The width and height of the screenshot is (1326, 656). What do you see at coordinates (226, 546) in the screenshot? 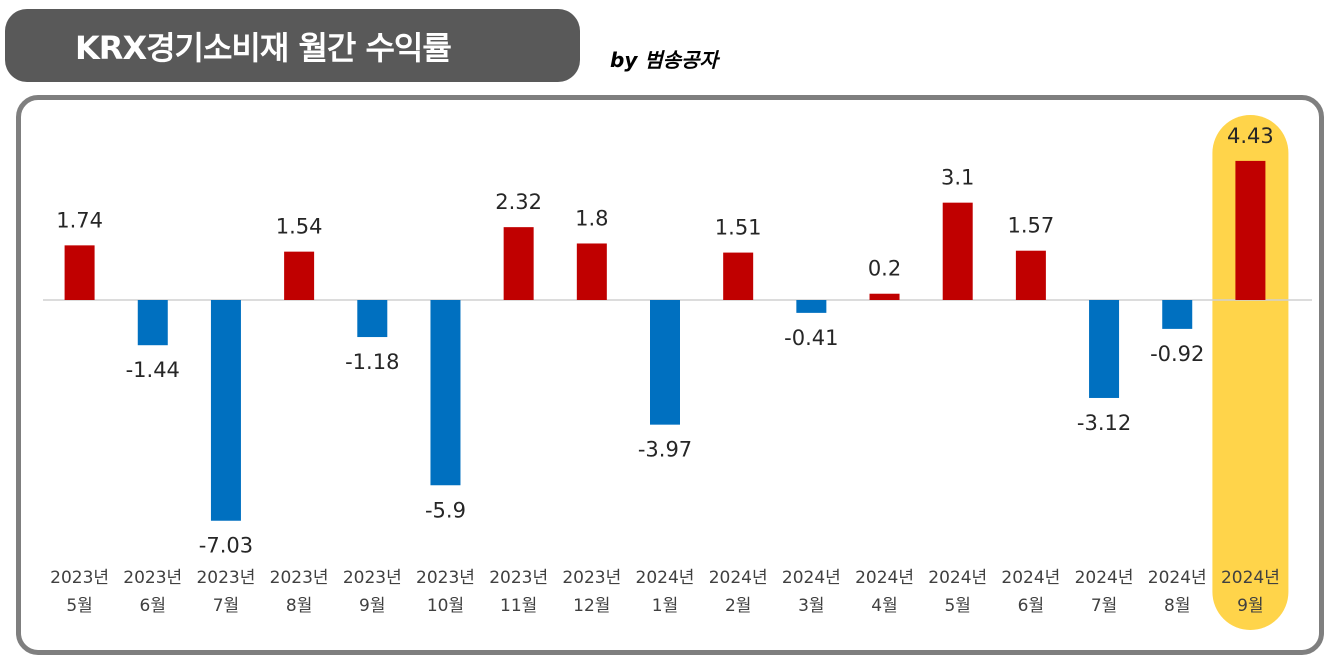
I see `data-label: -7.03` at bounding box center [226, 546].